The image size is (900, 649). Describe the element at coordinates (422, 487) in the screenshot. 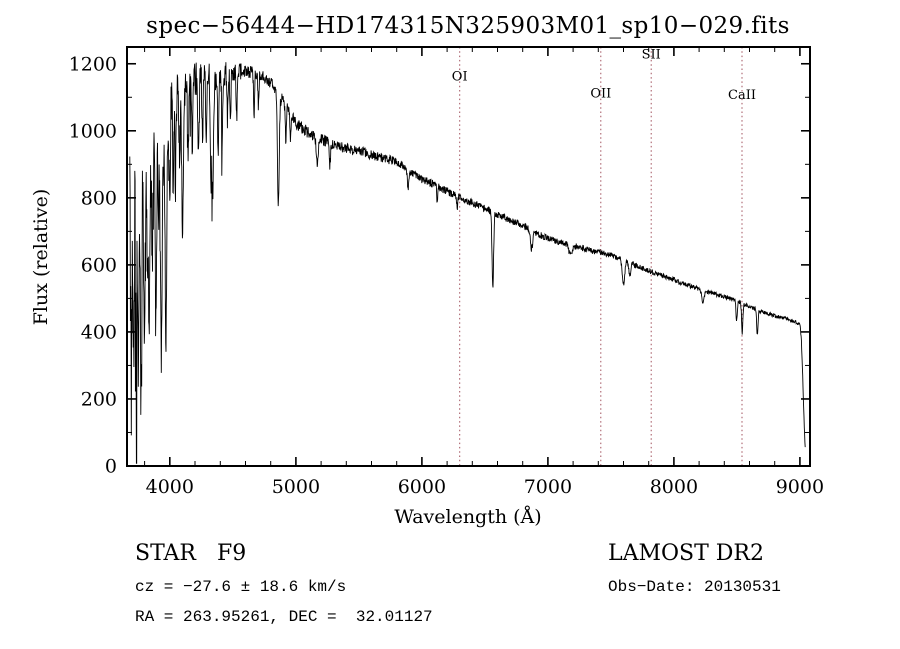

I see `x-tick-label: 6000` at that location.